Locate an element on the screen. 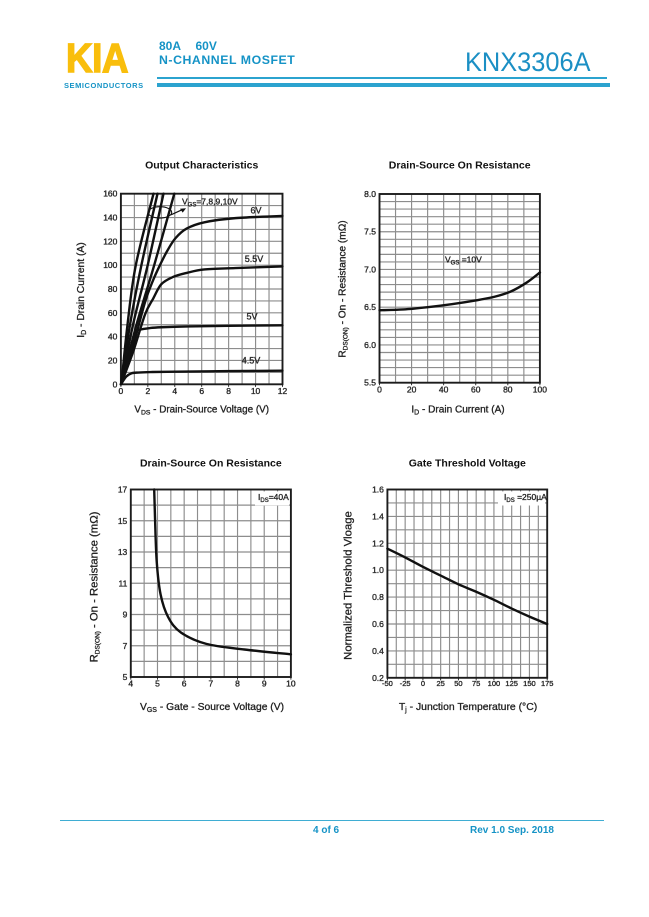 This screenshot has height=917, width=649. svg-text: 5.5 is located at coordinates (370, 383).